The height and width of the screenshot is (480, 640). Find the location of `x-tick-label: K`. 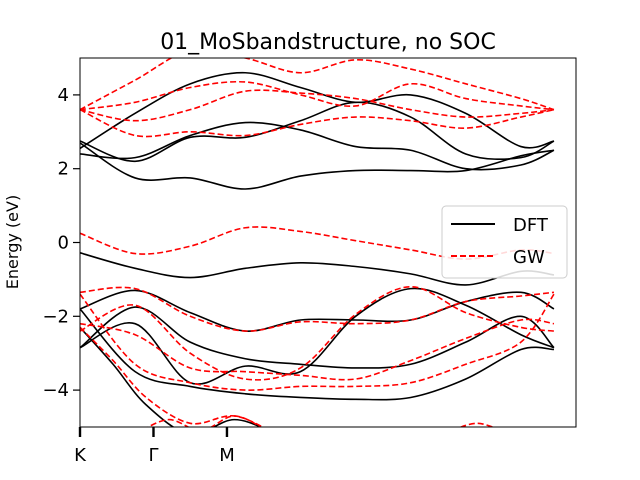

x-tick-label: K is located at coordinates (80, 455).